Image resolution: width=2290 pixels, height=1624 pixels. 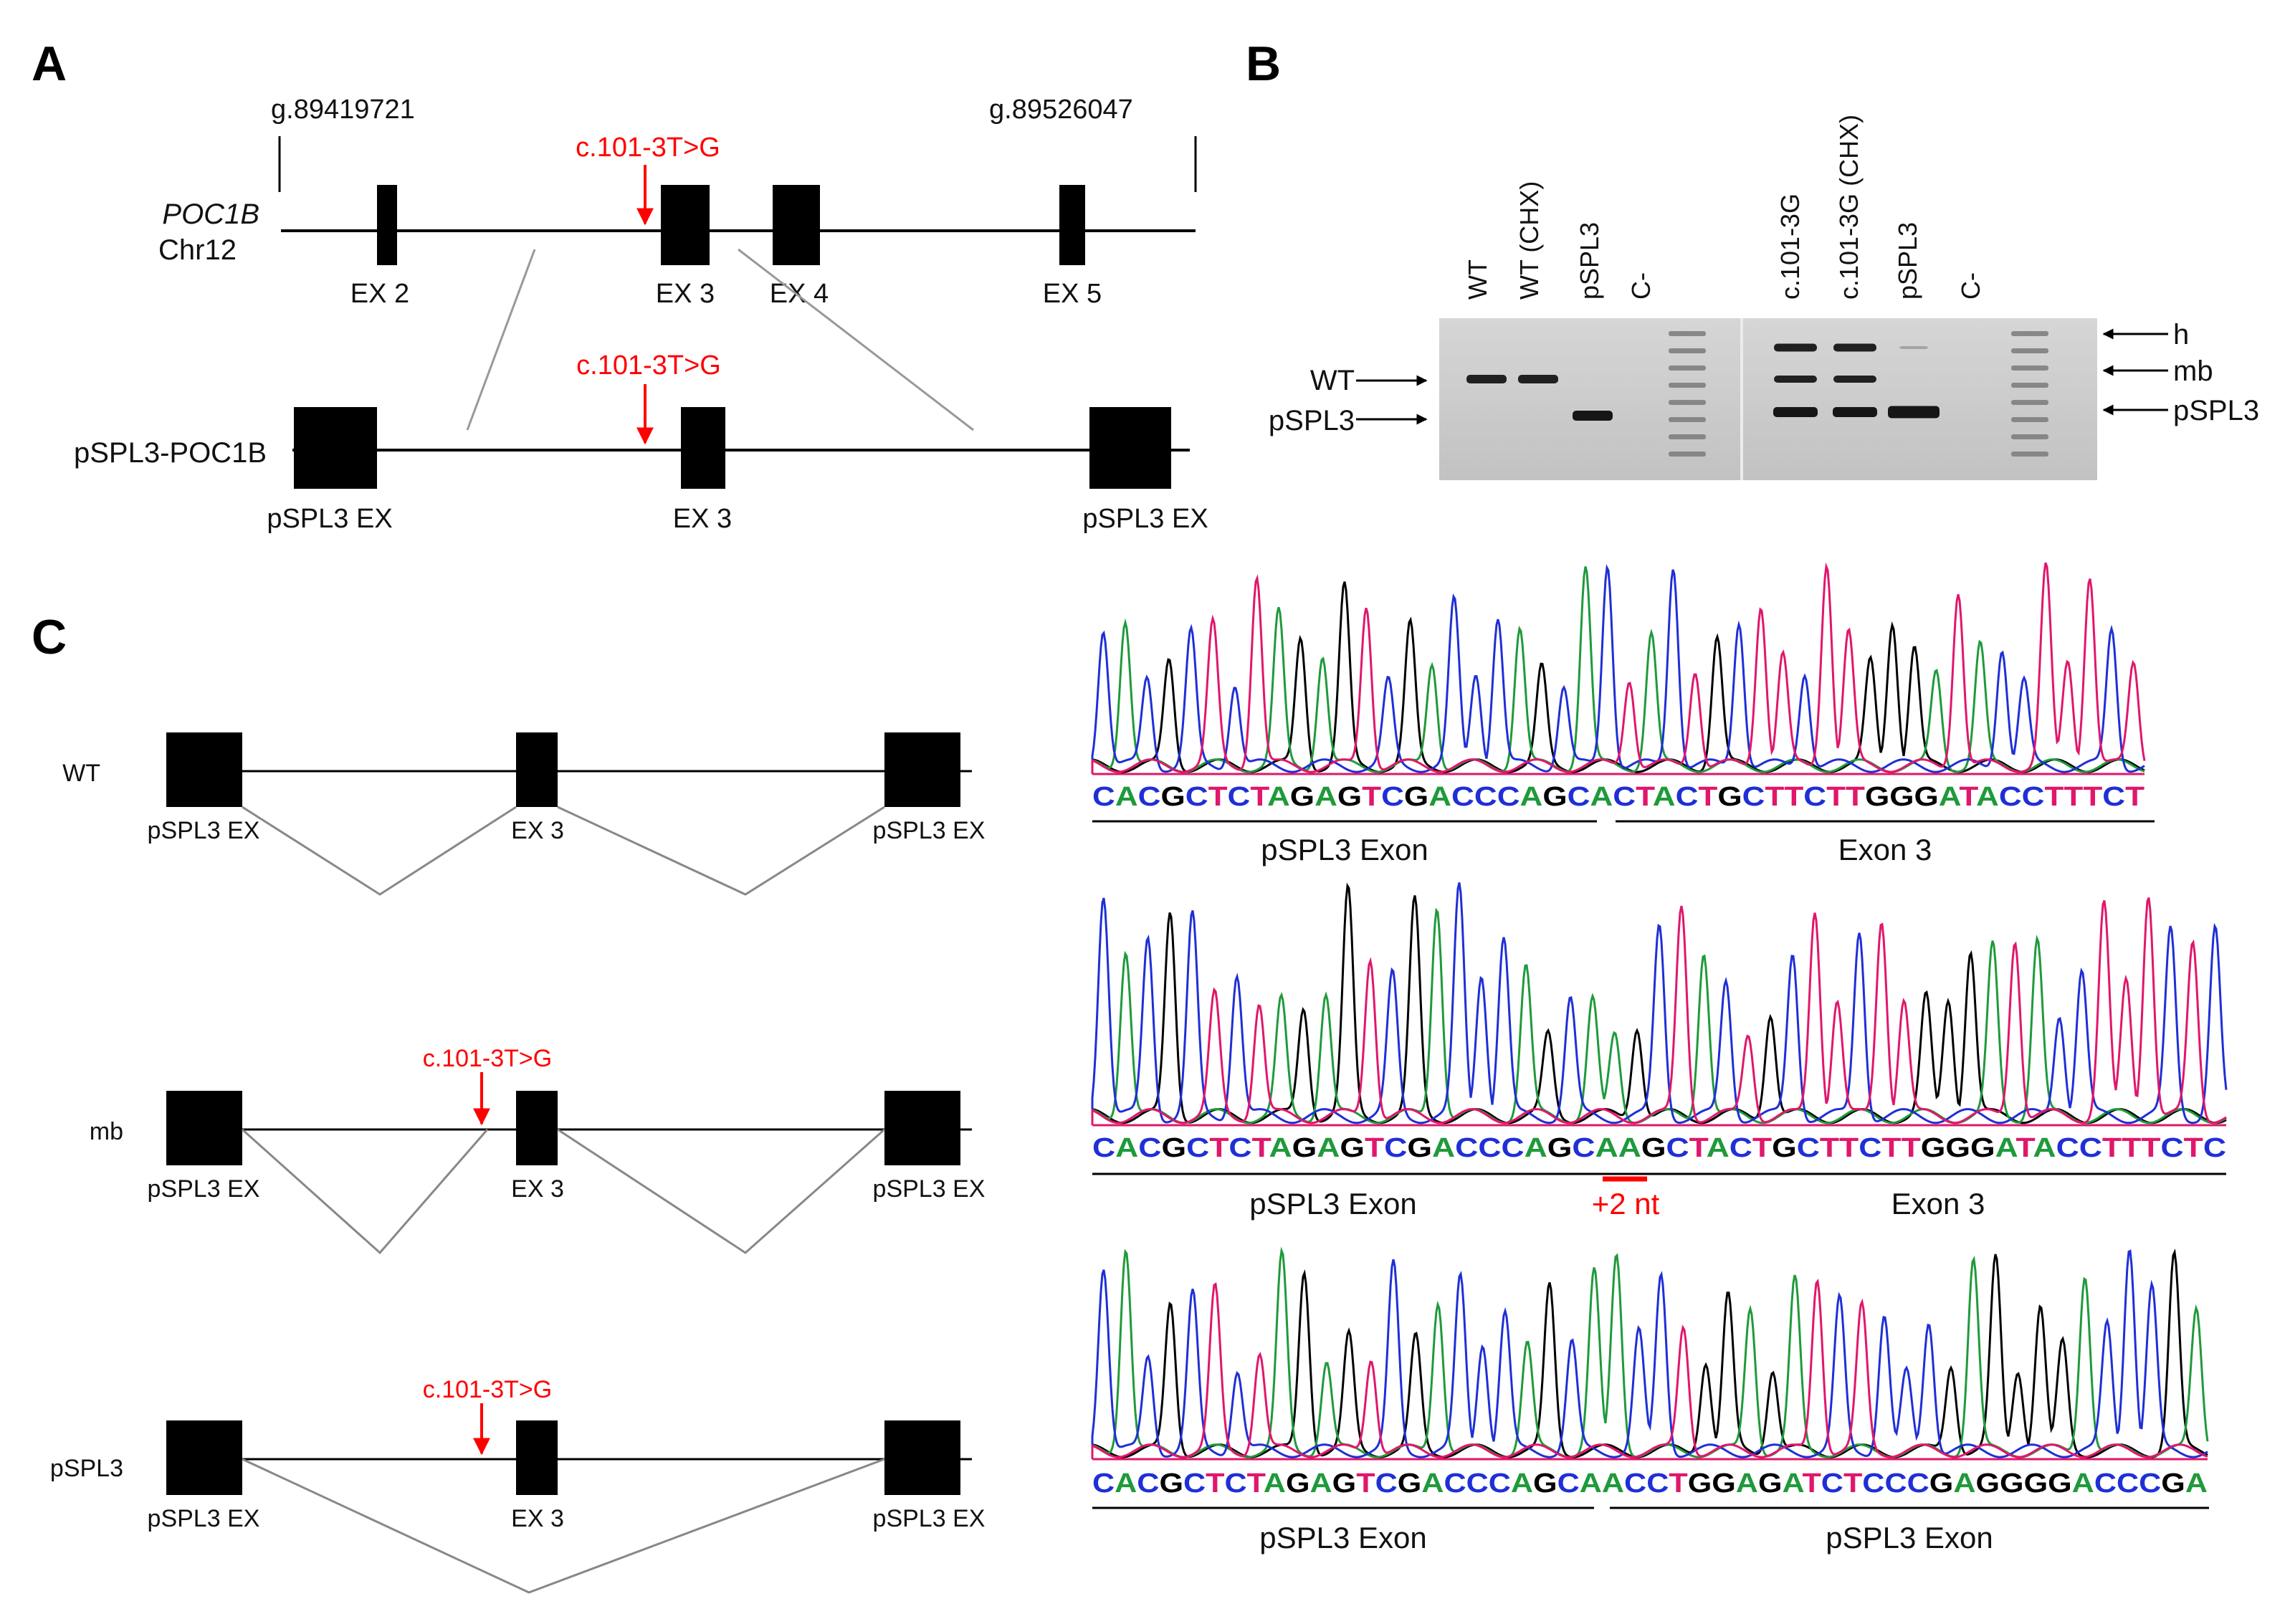 I want to click on exon-5-block, so click(x=1072, y=225).